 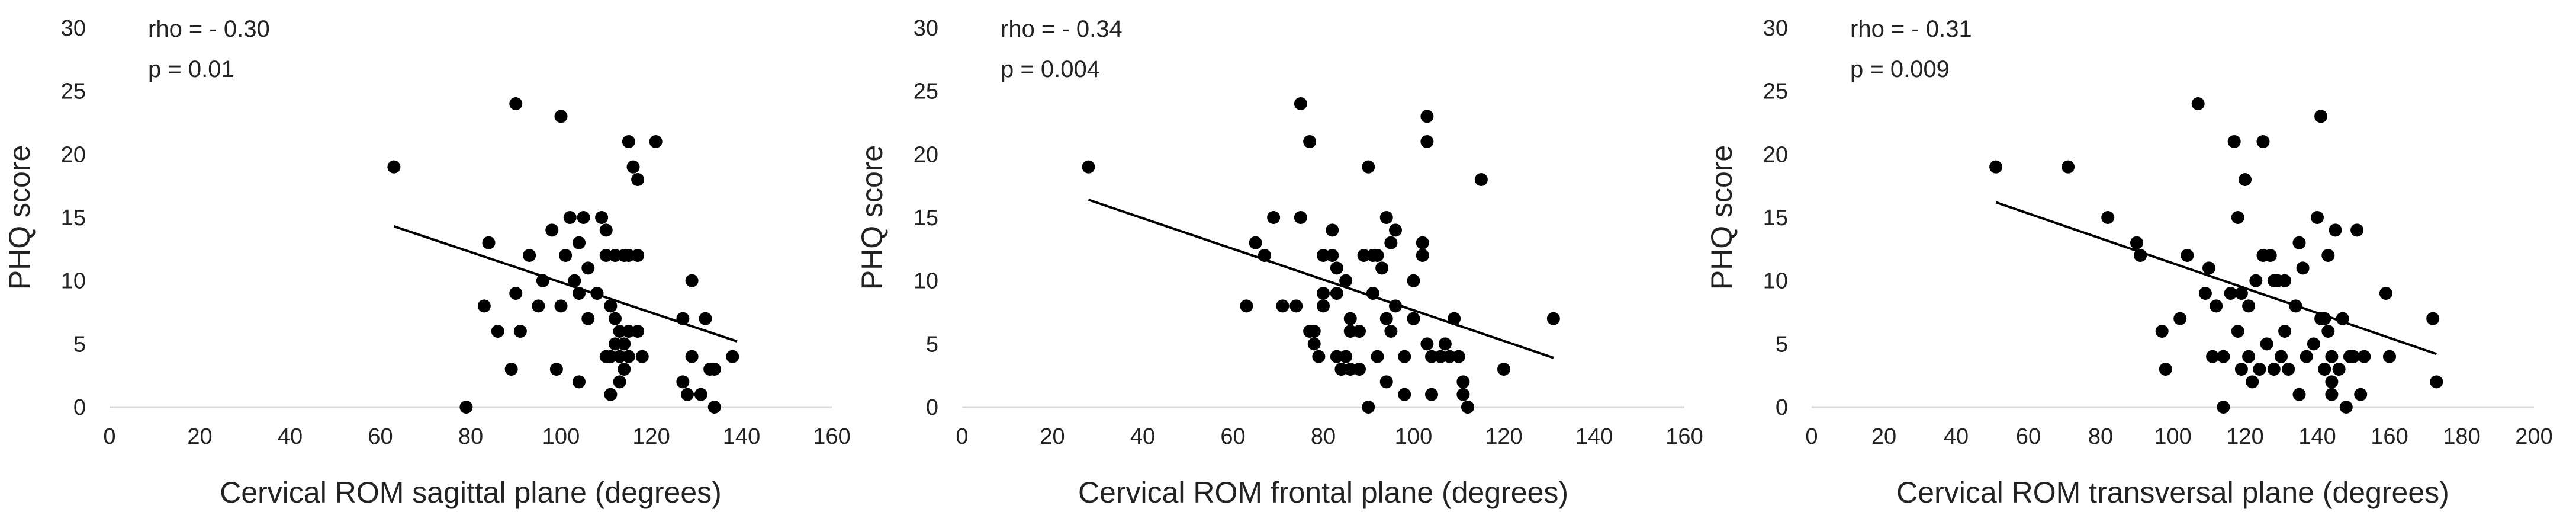 I want to click on x-tick-label: 80, so click(x=2100, y=436).